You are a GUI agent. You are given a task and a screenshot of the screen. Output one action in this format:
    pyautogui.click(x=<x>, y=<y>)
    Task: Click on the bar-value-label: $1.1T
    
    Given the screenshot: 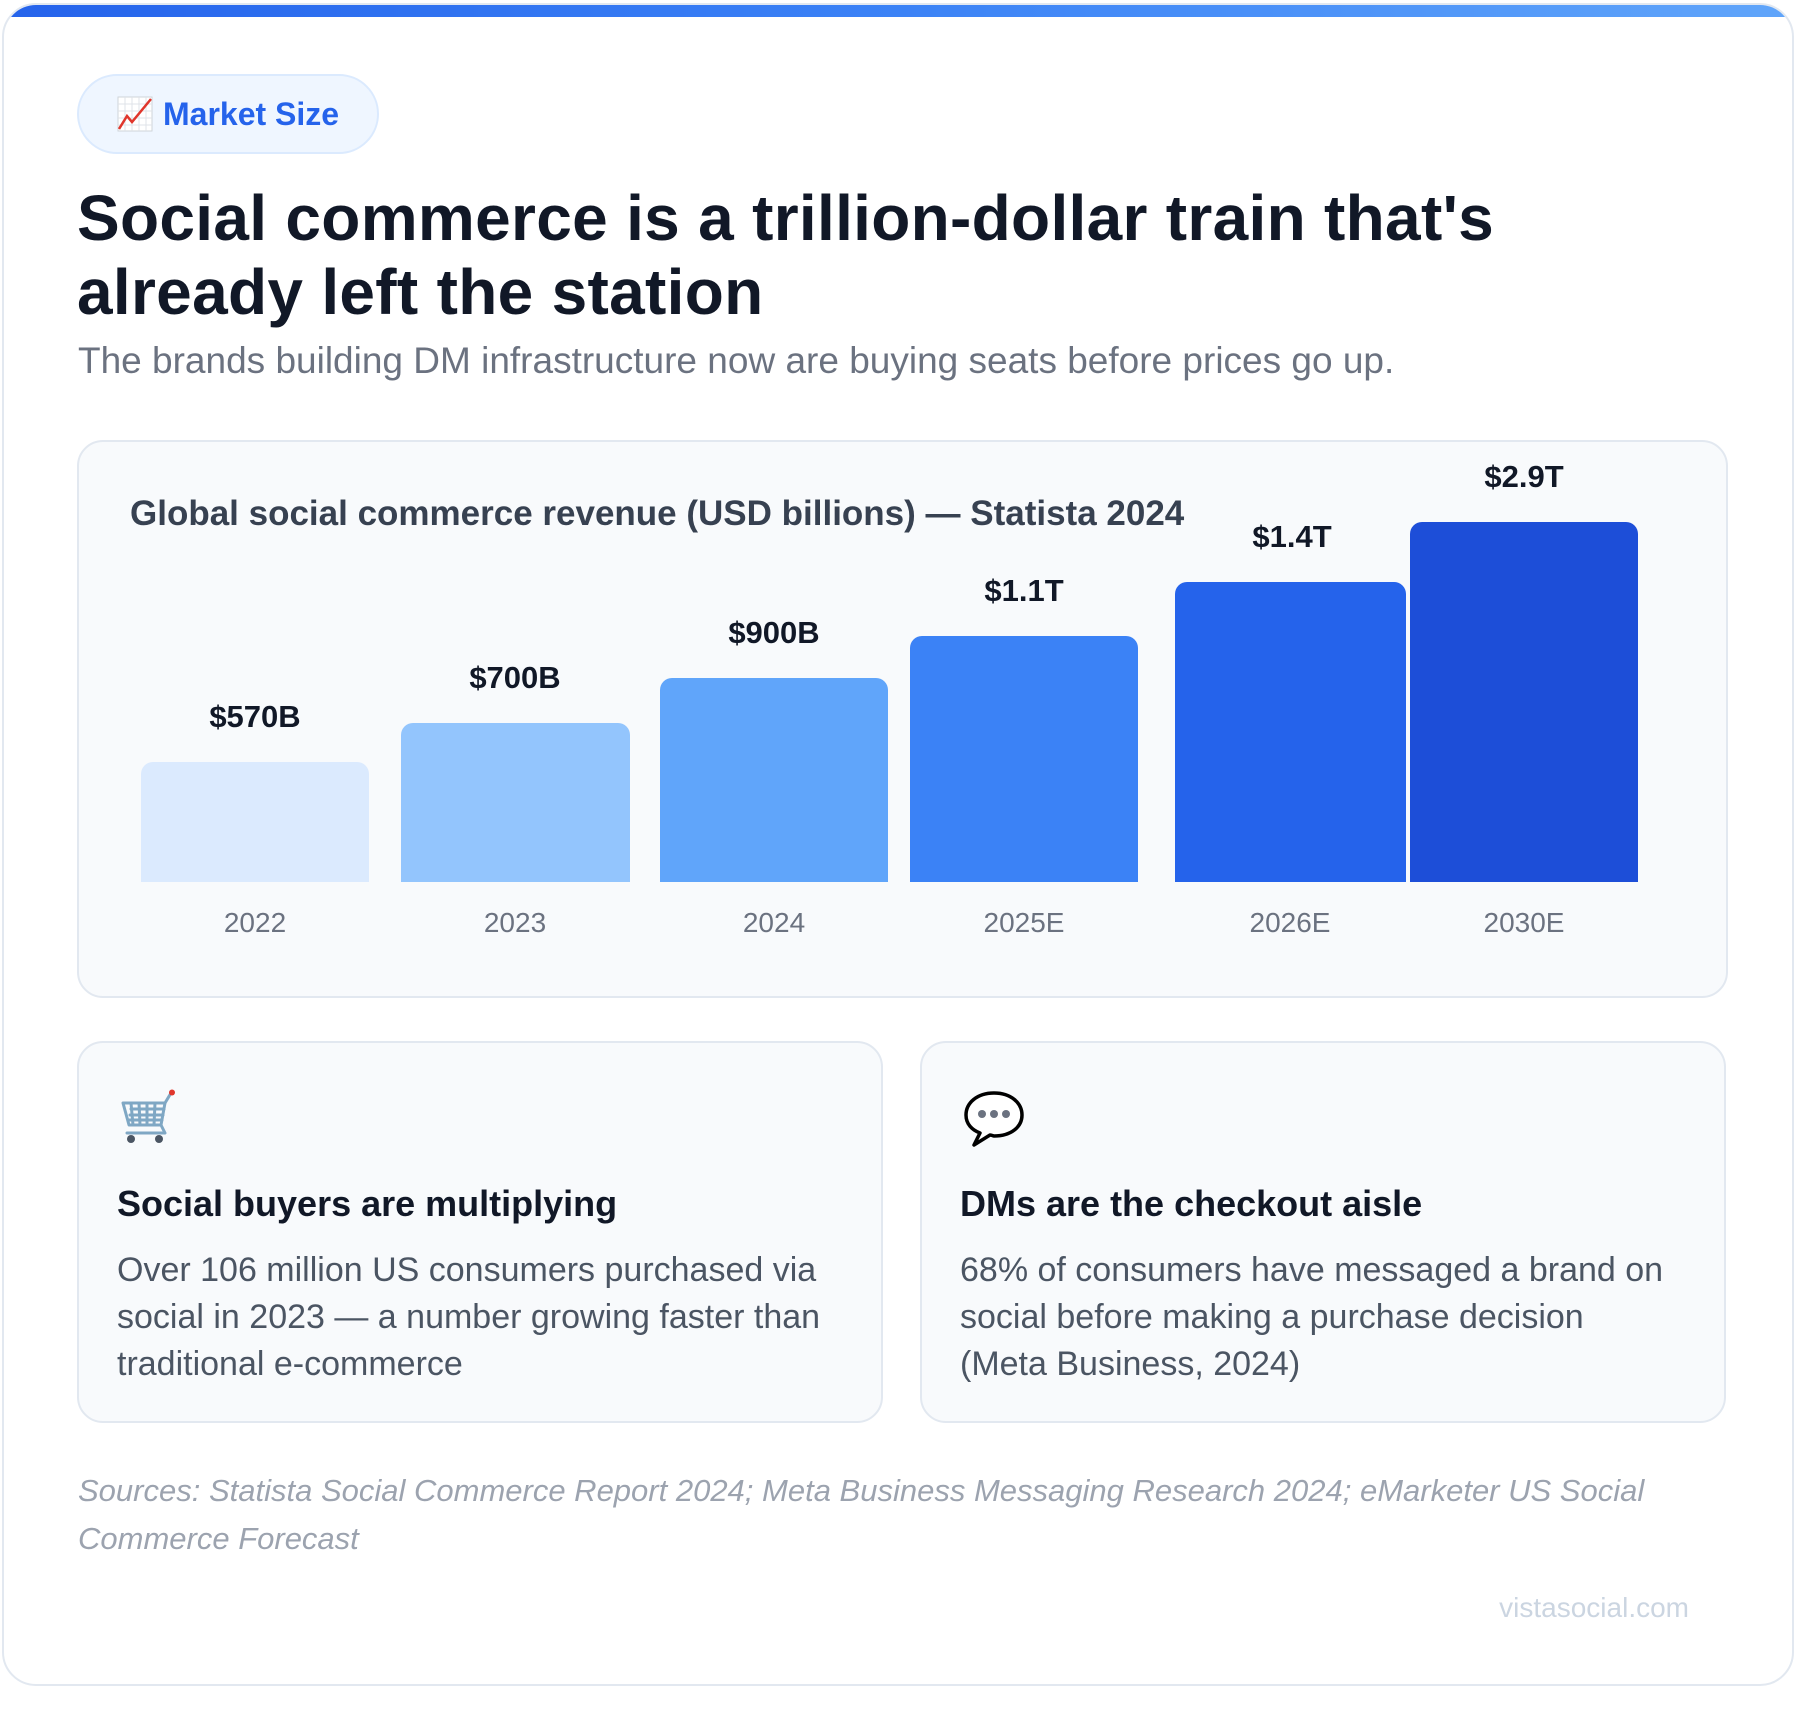 What is the action you would take?
    pyautogui.click(x=1024, y=590)
    